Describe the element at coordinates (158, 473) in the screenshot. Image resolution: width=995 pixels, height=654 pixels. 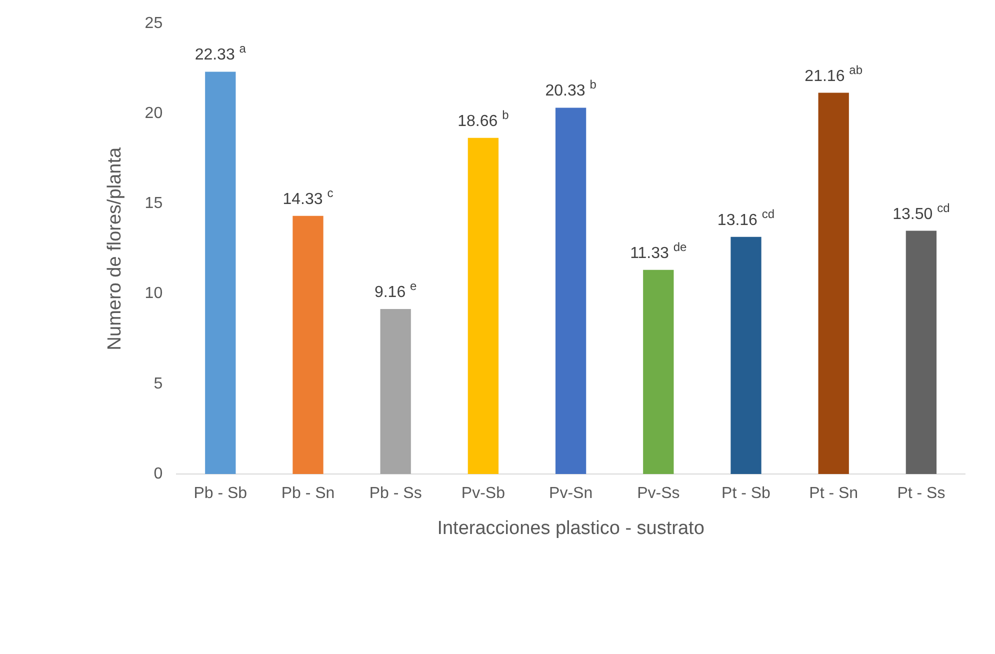
I see `y-tick-label: 0` at that location.